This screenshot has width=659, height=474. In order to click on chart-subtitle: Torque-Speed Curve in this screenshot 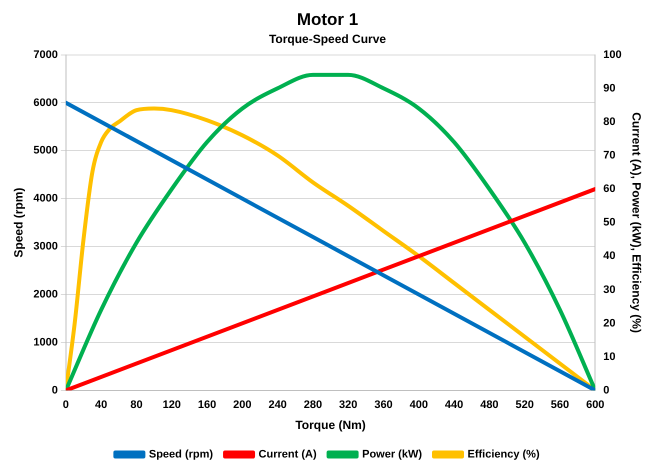, I will do `click(327, 39)`.